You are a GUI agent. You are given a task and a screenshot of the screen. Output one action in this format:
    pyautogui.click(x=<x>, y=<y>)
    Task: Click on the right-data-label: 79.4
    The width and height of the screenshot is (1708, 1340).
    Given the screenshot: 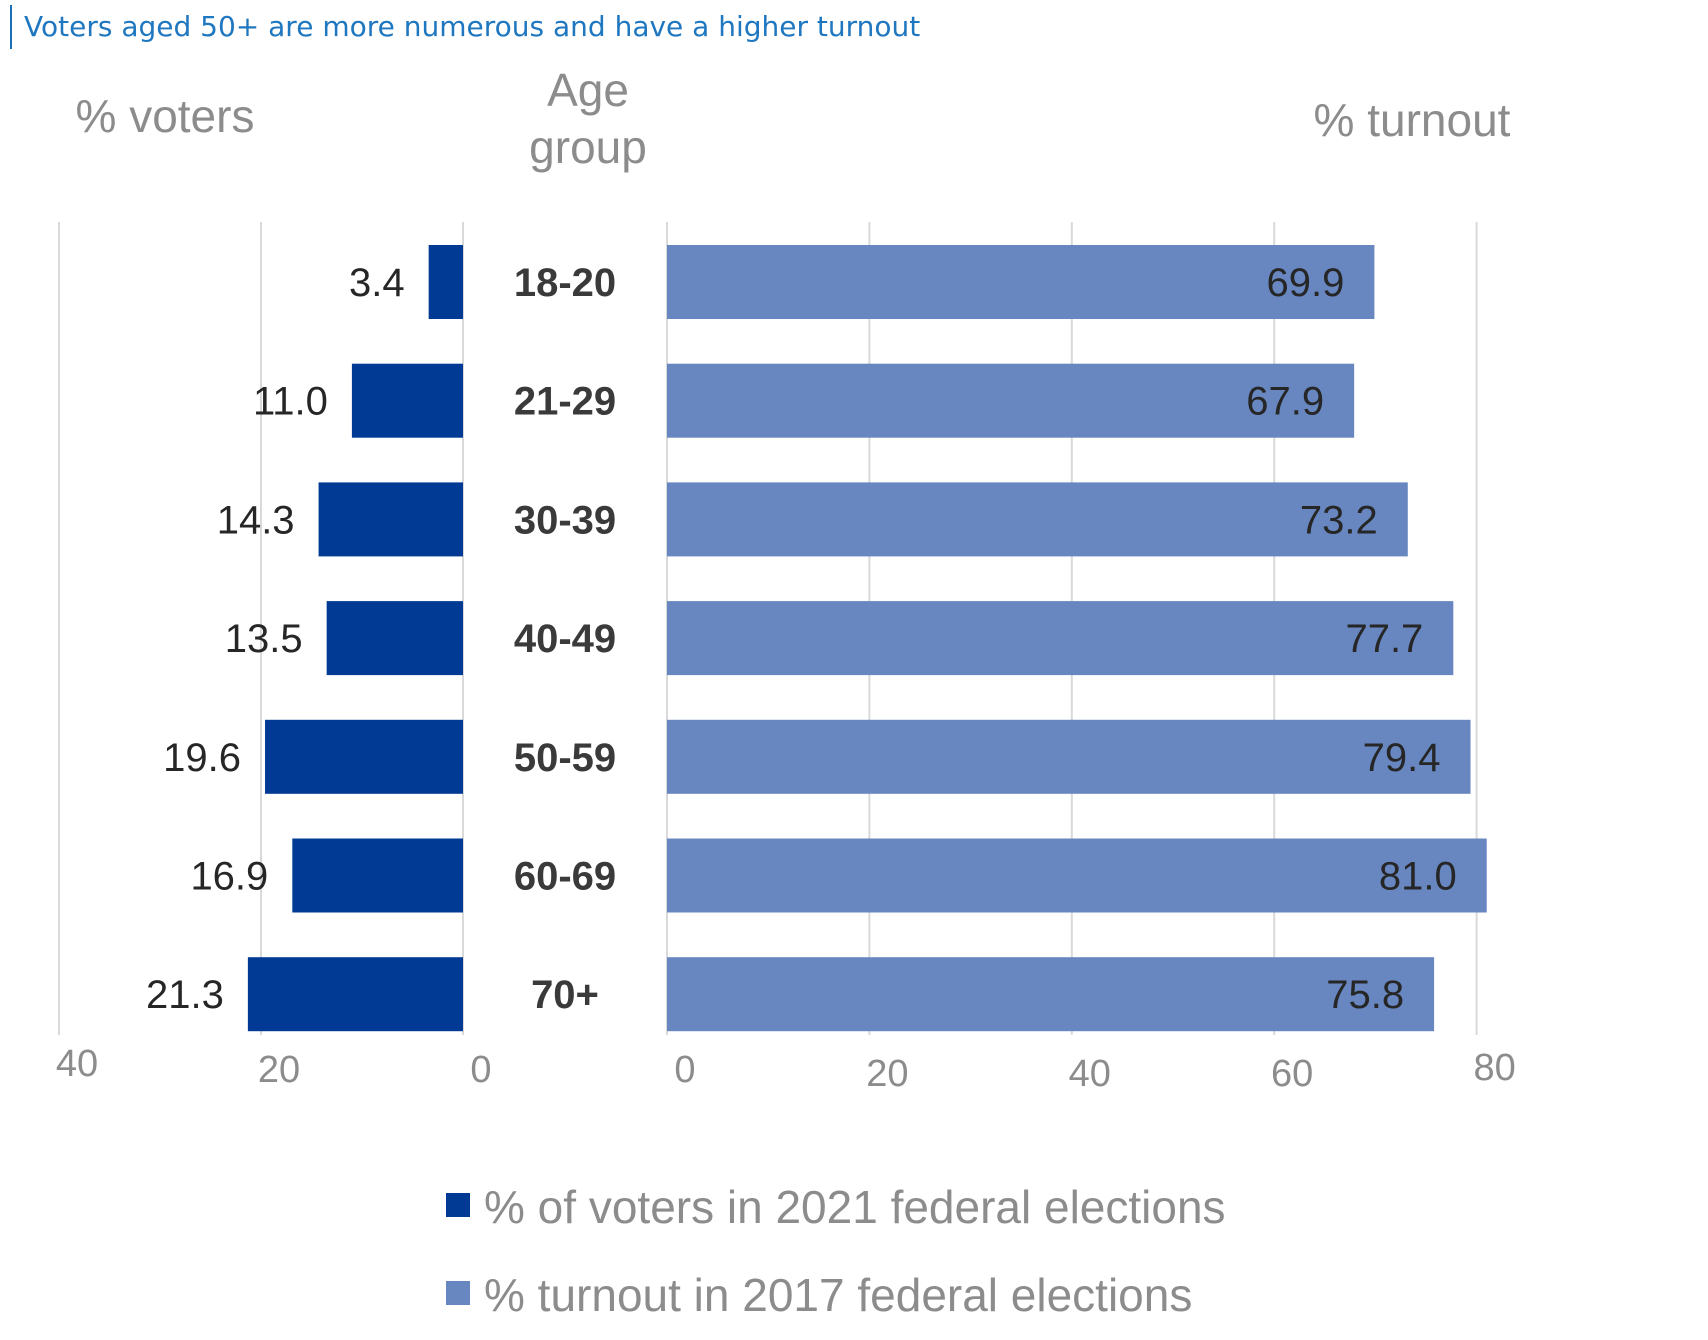 What is the action you would take?
    pyautogui.click(x=1402, y=758)
    